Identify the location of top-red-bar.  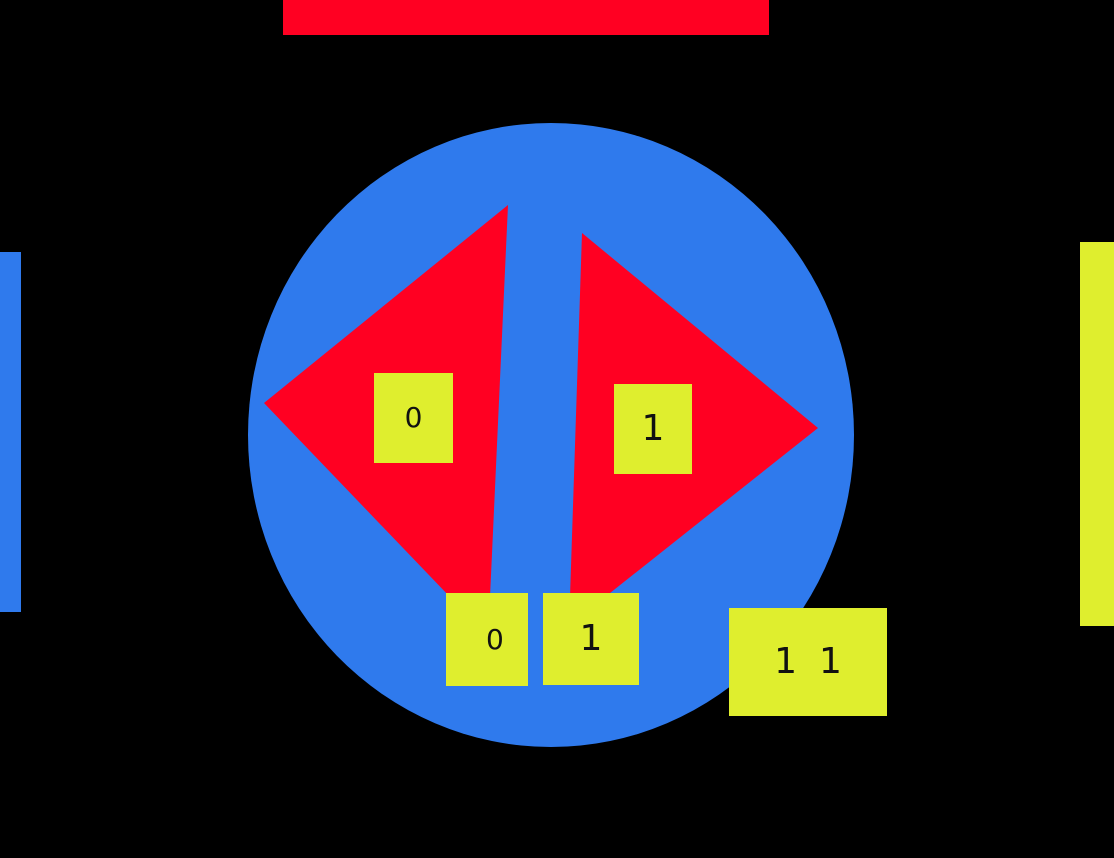
(526, 17).